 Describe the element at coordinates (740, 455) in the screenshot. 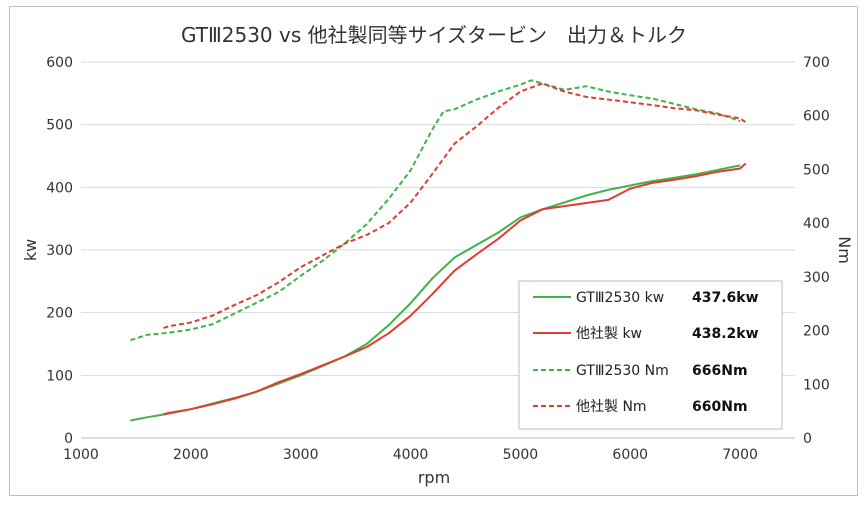

I see `x-tick-label: 7000` at that location.